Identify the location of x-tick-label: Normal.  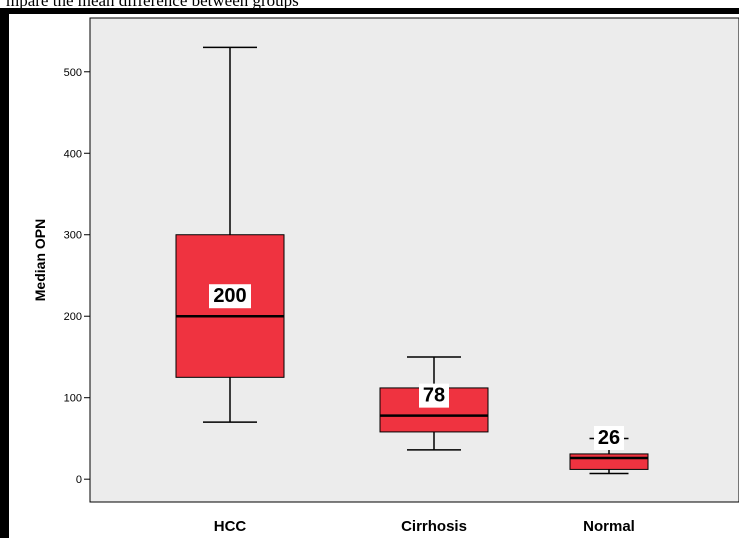
(609, 526).